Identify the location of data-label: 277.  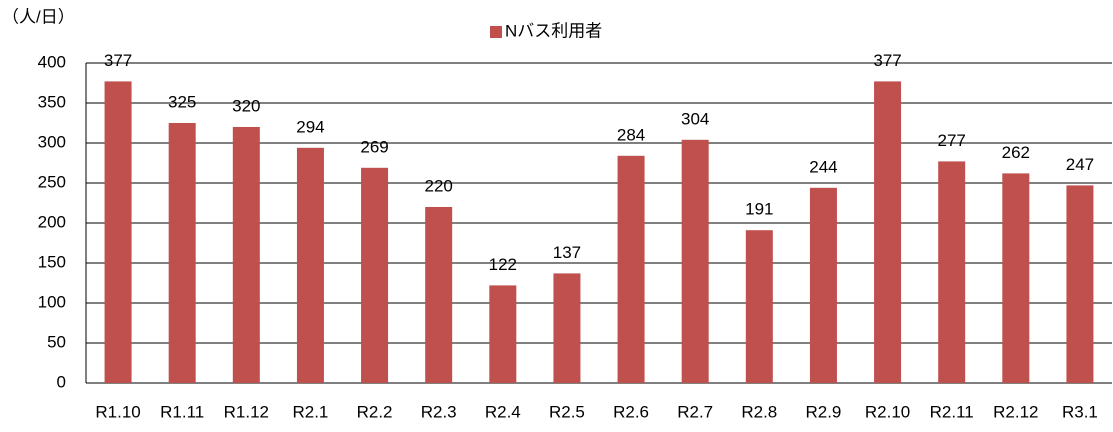
(952, 140).